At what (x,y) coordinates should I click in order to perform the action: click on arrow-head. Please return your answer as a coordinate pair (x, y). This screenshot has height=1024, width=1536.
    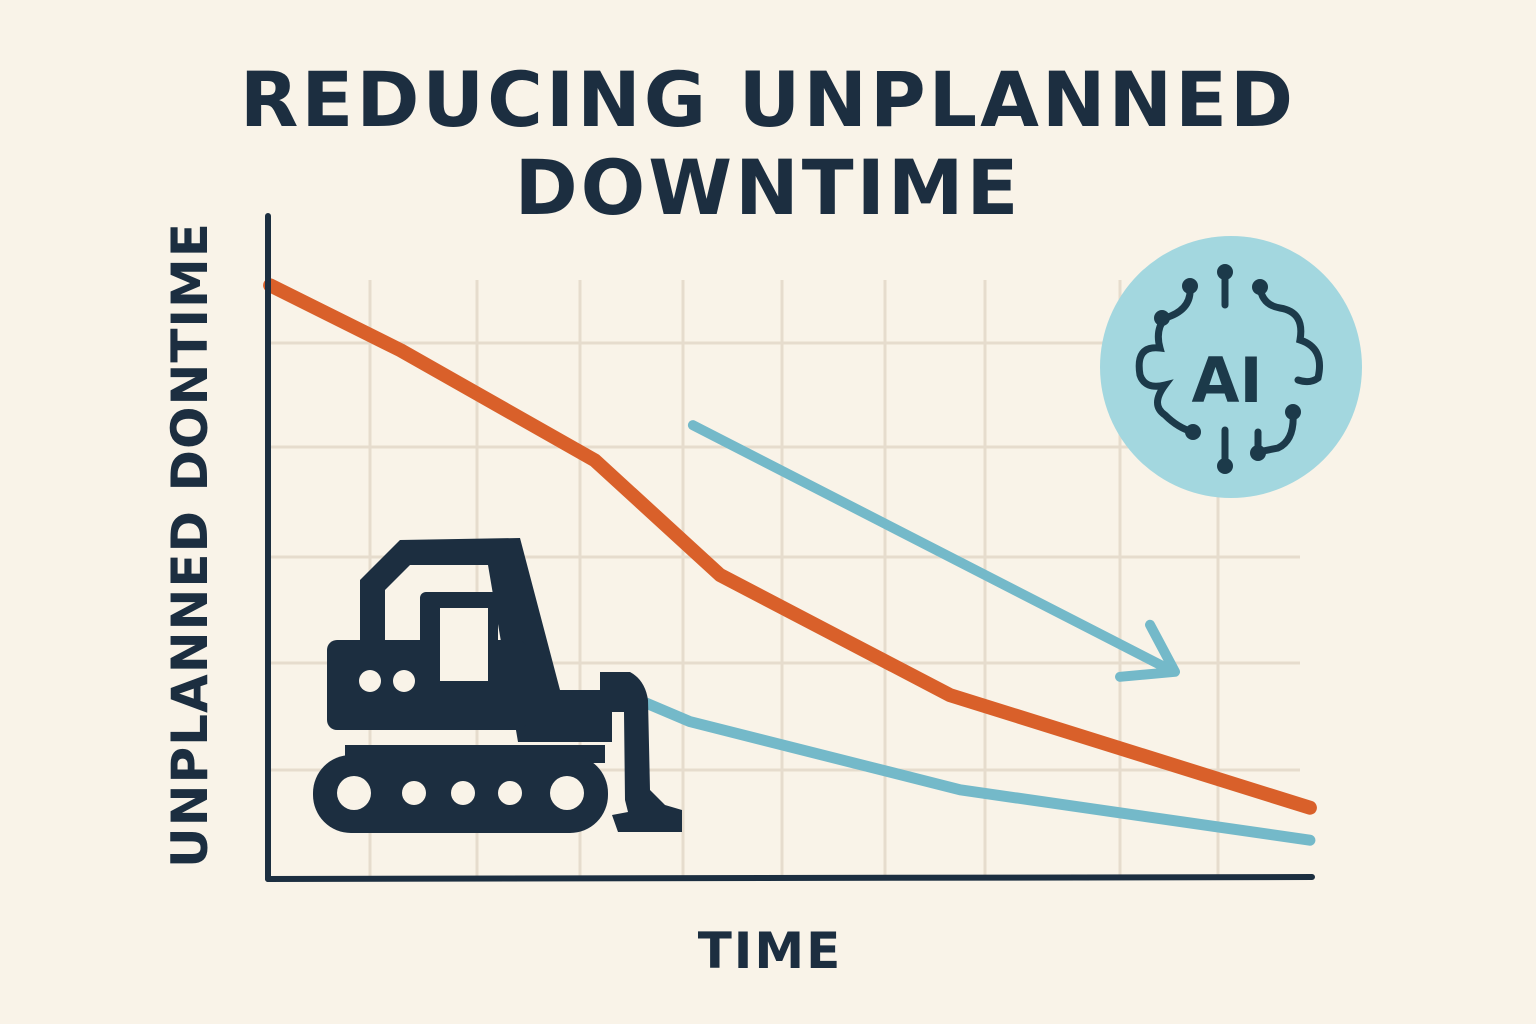
    Looking at the image, I should click on (1148, 650).